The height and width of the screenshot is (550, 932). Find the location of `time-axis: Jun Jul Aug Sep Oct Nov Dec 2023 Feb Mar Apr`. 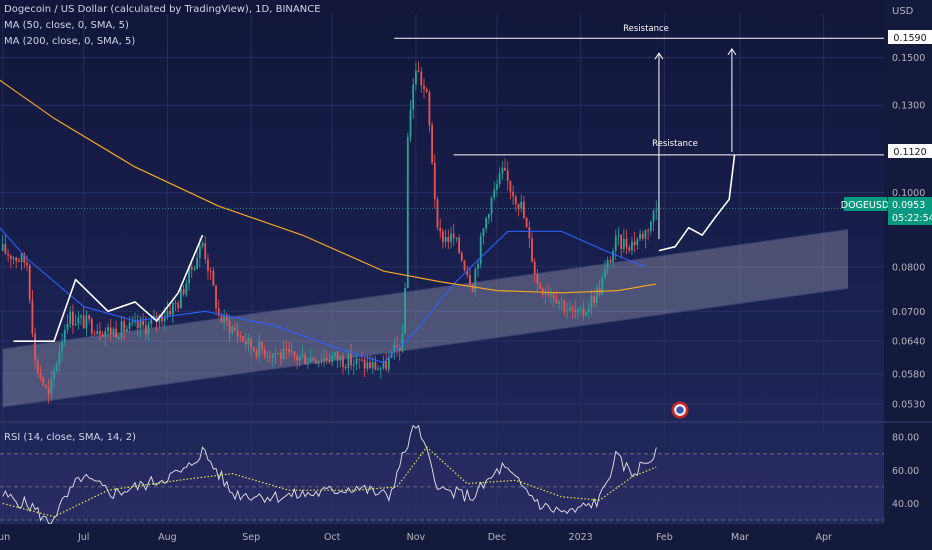

time-axis: Jun Jul Aug Sep Oct Nov Dec 2023 Feb Mar Apr is located at coordinates (466, 537).